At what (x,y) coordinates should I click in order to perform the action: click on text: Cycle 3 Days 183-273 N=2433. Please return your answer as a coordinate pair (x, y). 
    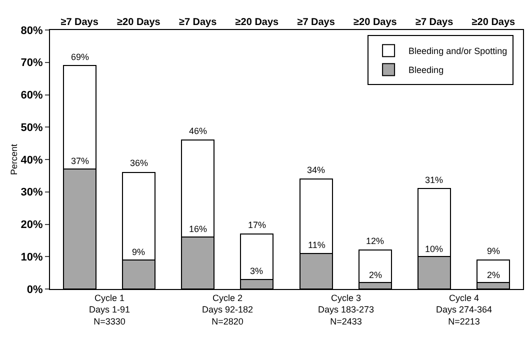
    Looking at the image, I should click on (346, 309).